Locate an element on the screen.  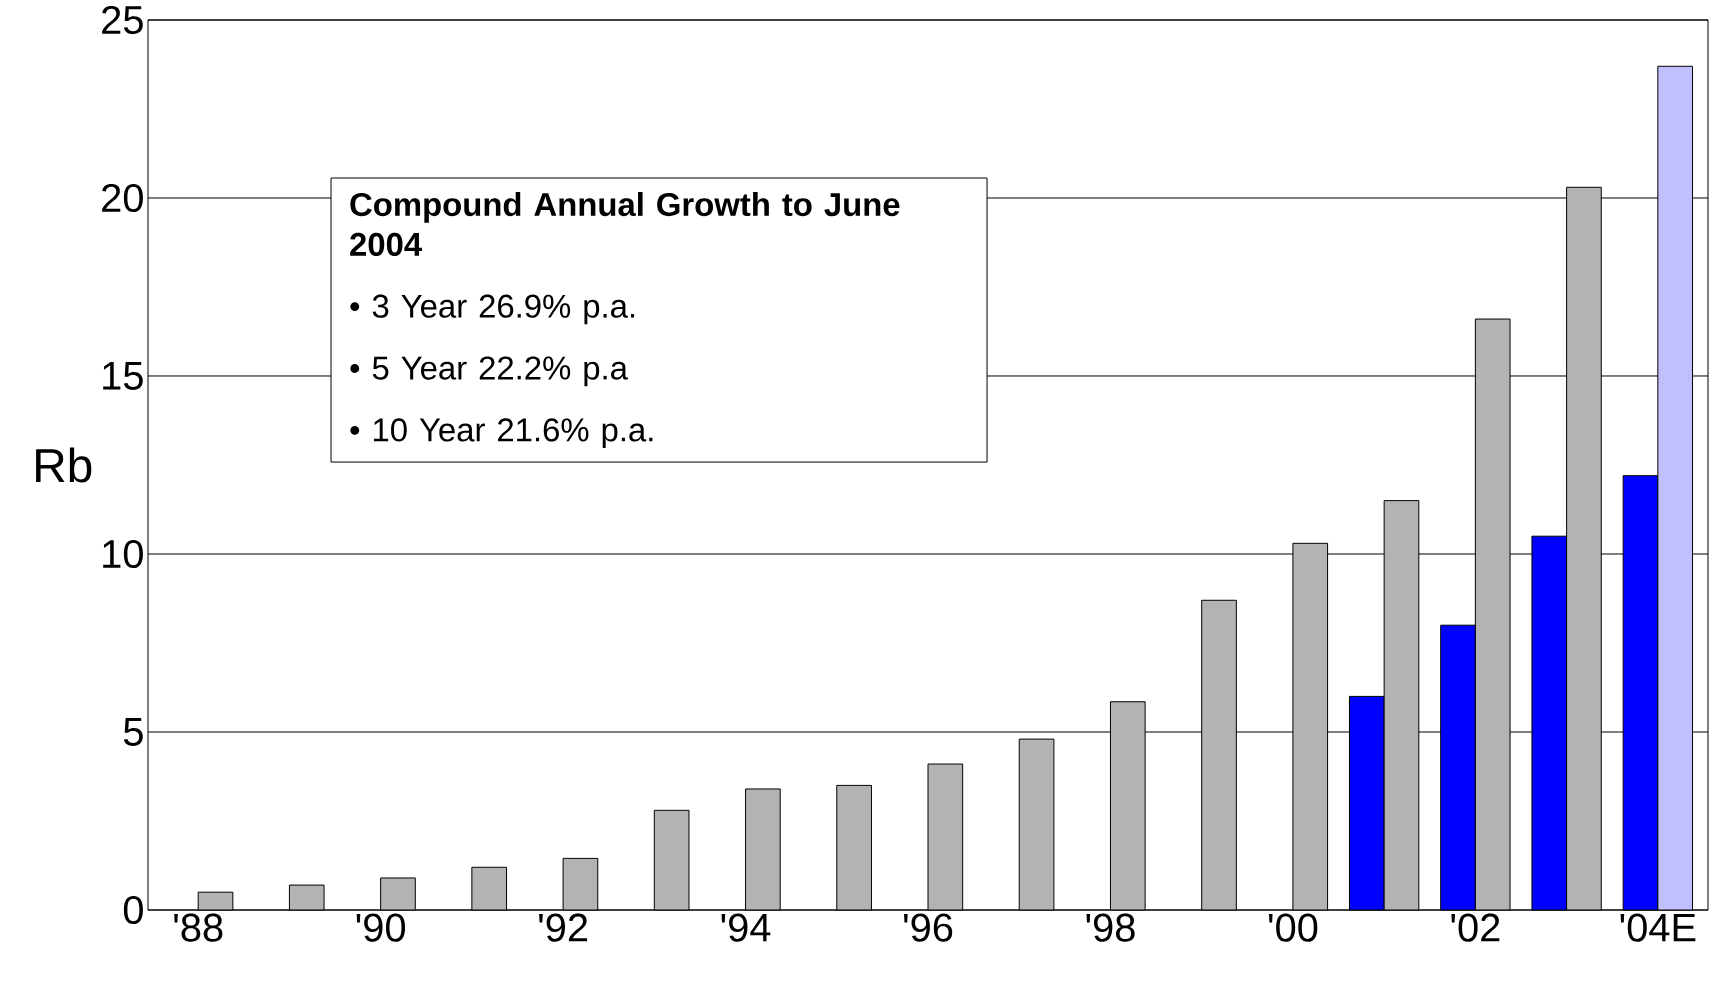
annotation: Compound Annual Growth to June 2004 is located at coordinates (625, 224).